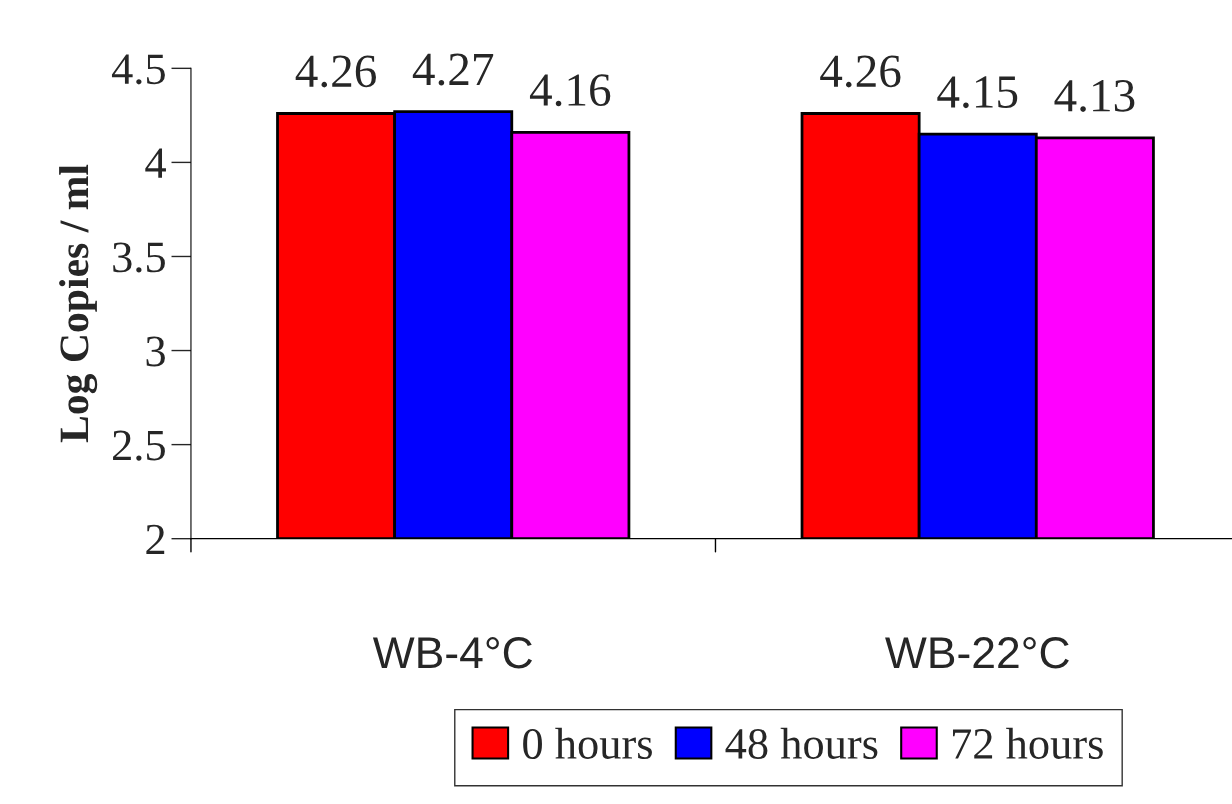 The width and height of the screenshot is (1232, 804). What do you see at coordinates (155, 539) in the screenshot?
I see `y-tick-label: 2` at bounding box center [155, 539].